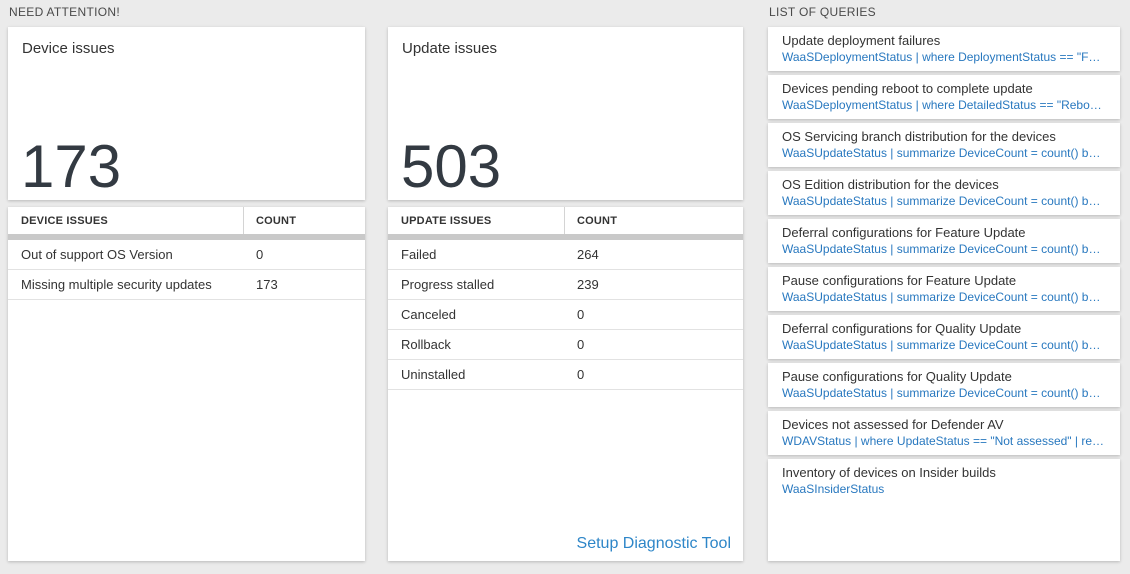  Describe the element at coordinates (588, 254) in the screenshot. I see `row-value: 264` at that location.